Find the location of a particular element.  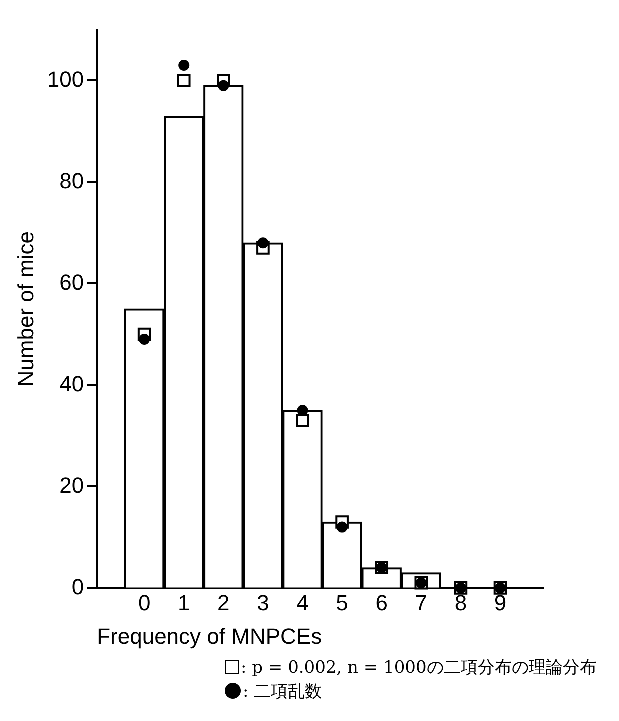

x-tick-label: 2 is located at coordinates (224, 603).